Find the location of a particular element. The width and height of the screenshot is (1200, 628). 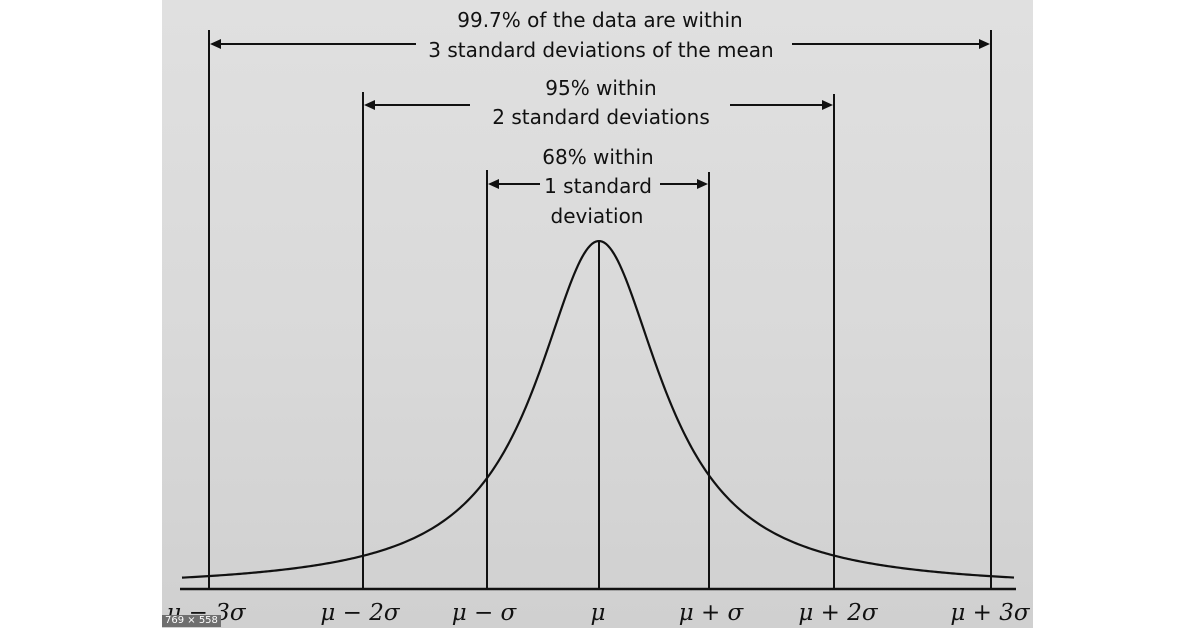

arrow-99-right-head is located at coordinates (984, 44).